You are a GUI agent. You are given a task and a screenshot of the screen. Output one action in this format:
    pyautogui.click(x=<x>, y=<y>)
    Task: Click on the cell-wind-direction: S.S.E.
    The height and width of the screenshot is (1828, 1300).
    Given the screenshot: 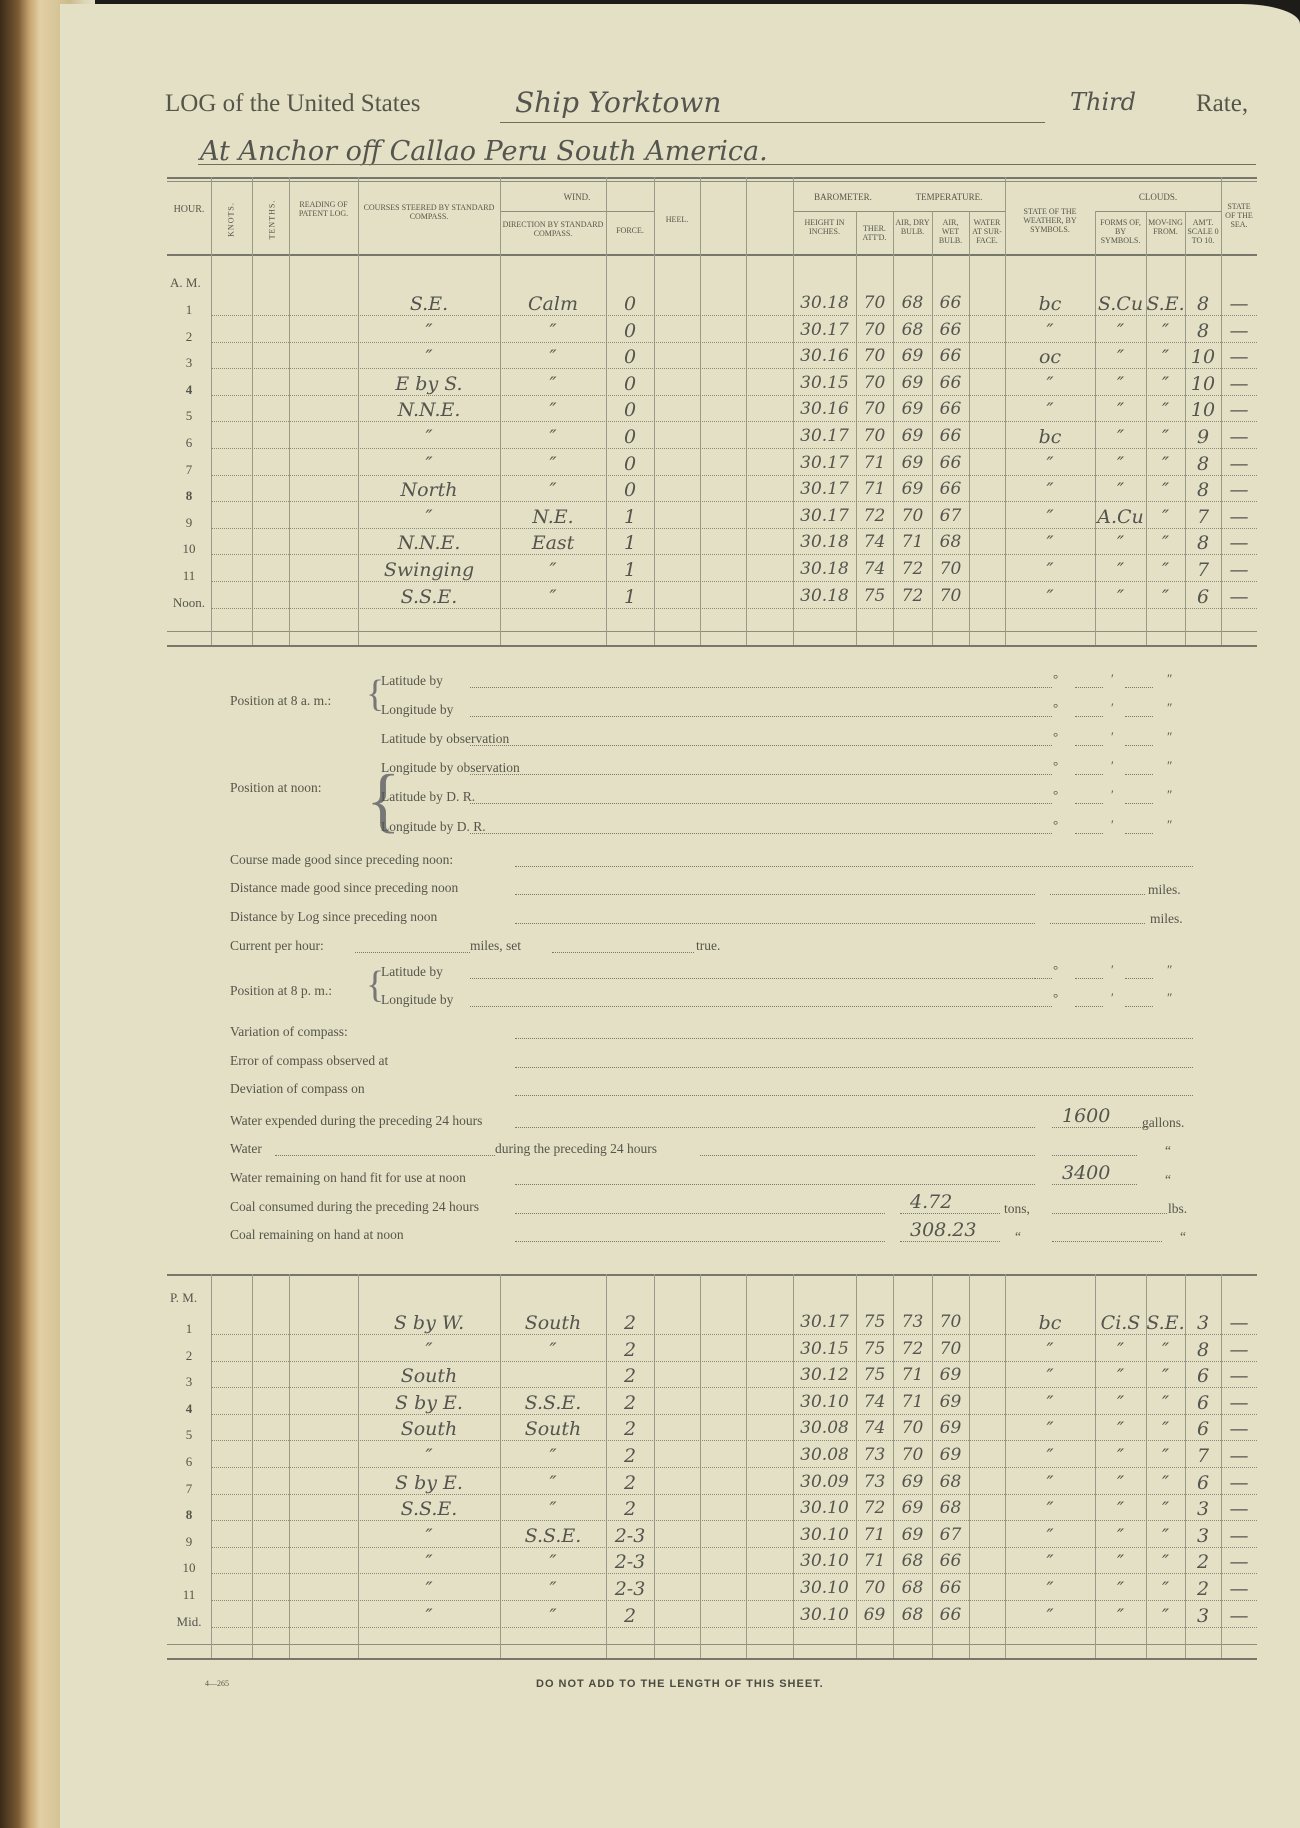 What is the action you would take?
    pyautogui.click(x=553, y=1402)
    